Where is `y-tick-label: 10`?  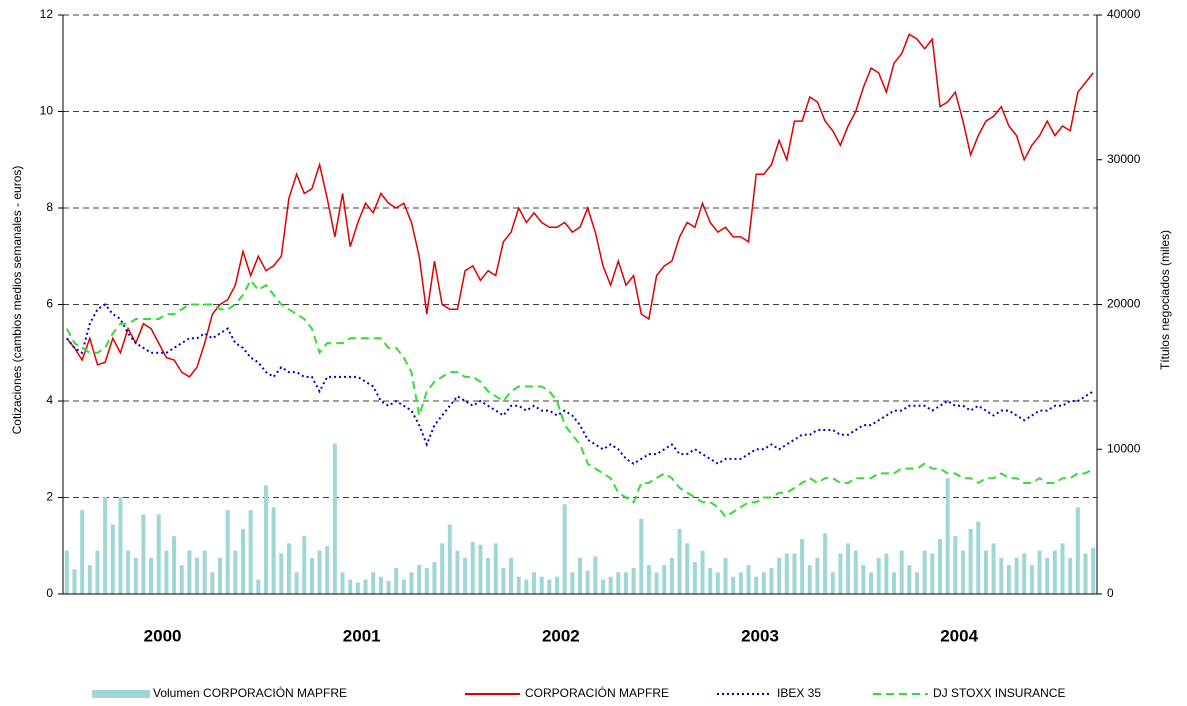
y-tick-label: 10 is located at coordinates (47, 111).